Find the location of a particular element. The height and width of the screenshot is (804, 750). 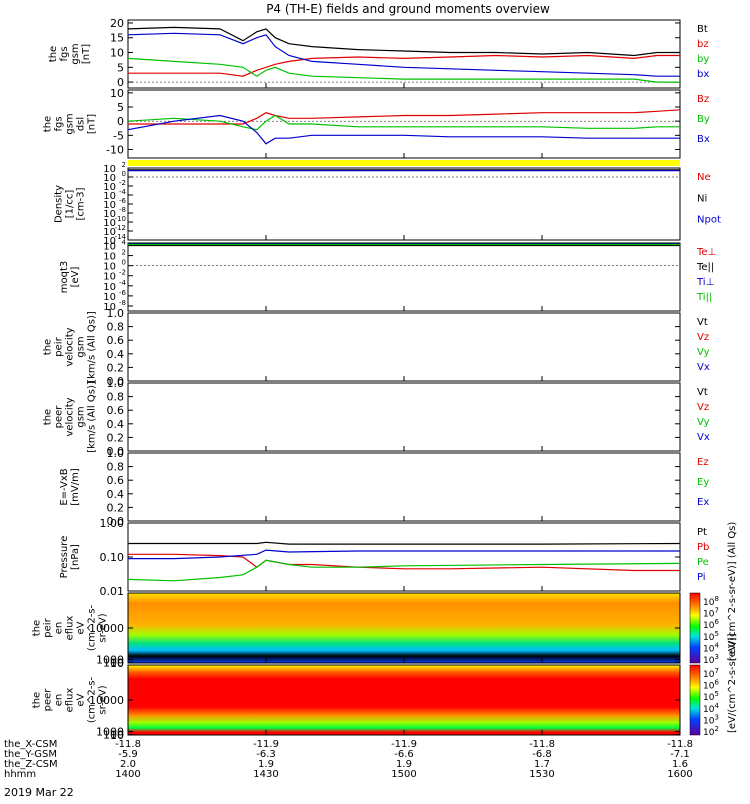

legend-te||: Te|| is located at coordinates (705, 267).